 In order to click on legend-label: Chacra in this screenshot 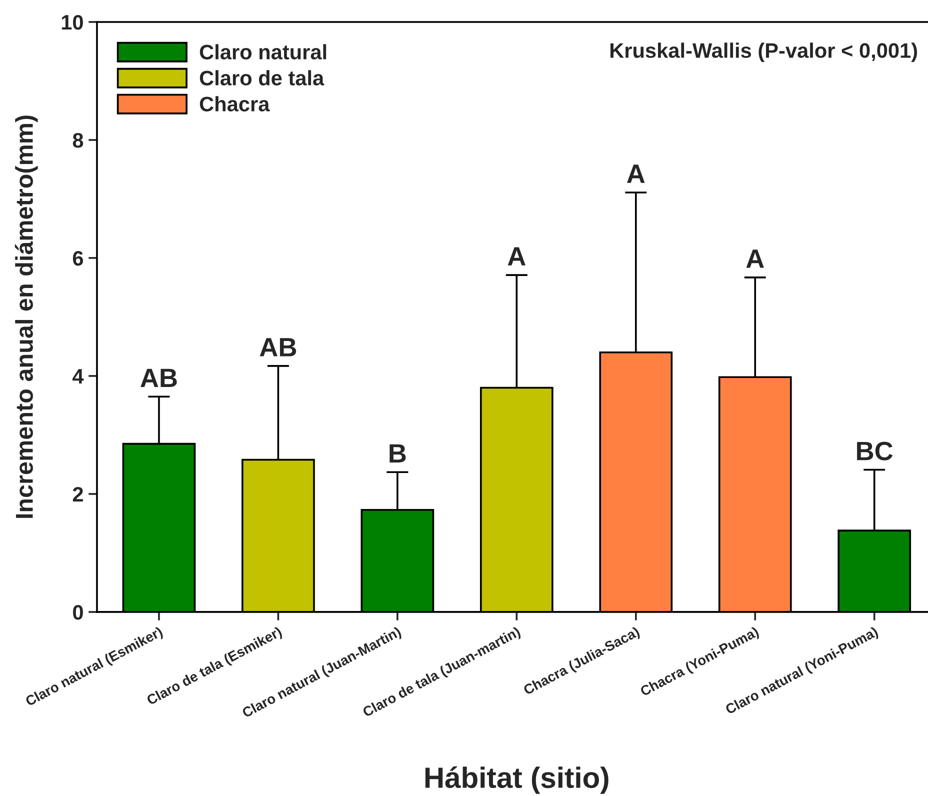, I will do `click(235, 104)`.